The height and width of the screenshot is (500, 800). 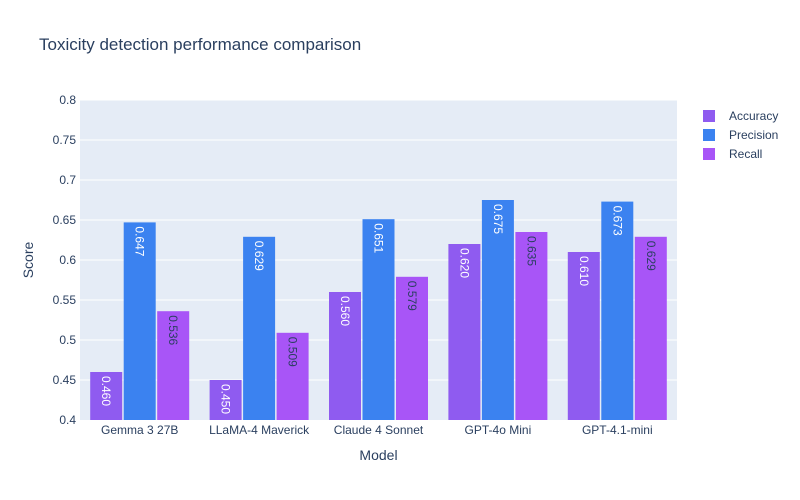 What do you see at coordinates (345, 311) in the screenshot?
I see `bar-value-label: 0.560` at bounding box center [345, 311].